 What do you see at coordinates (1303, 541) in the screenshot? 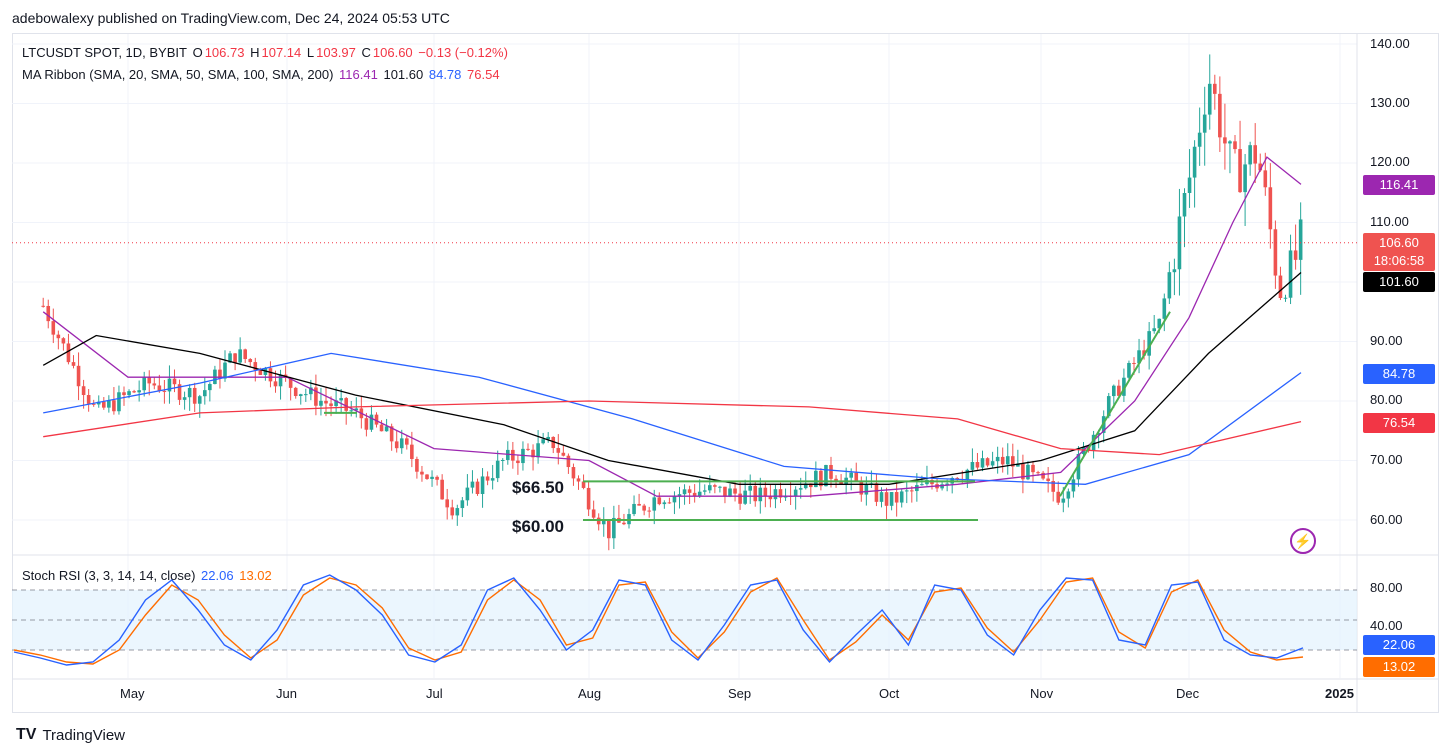
I see `lightning-icon: ⚡` at bounding box center [1303, 541].